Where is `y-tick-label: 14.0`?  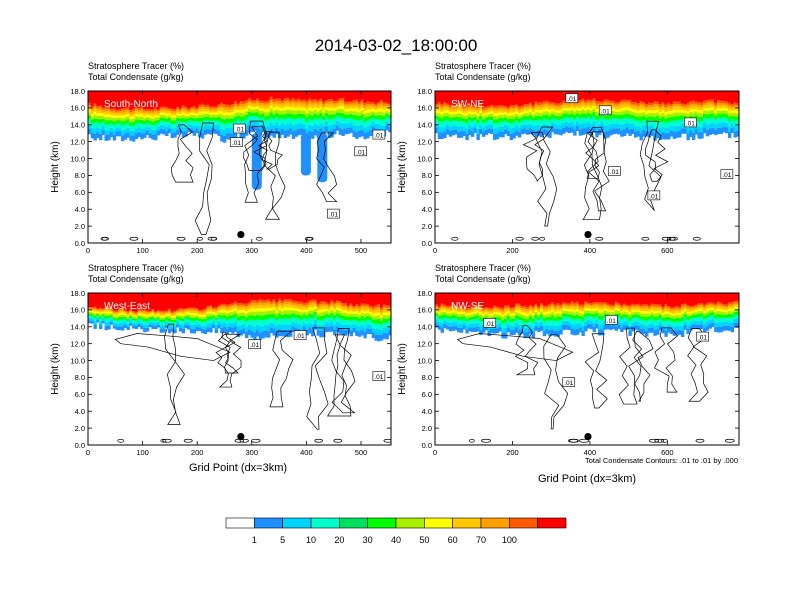
y-tick-label: 14.0 is located at coordinates (77, 125).